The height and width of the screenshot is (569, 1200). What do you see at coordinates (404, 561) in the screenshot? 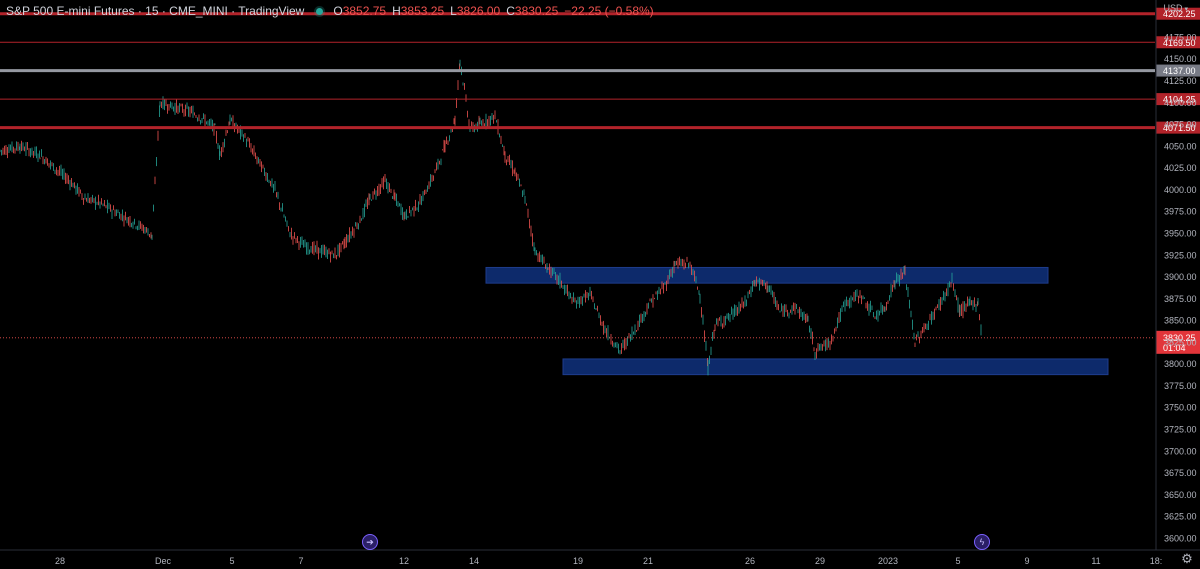
I see `time-tick-label: 12` at bounding box center [404, 561].